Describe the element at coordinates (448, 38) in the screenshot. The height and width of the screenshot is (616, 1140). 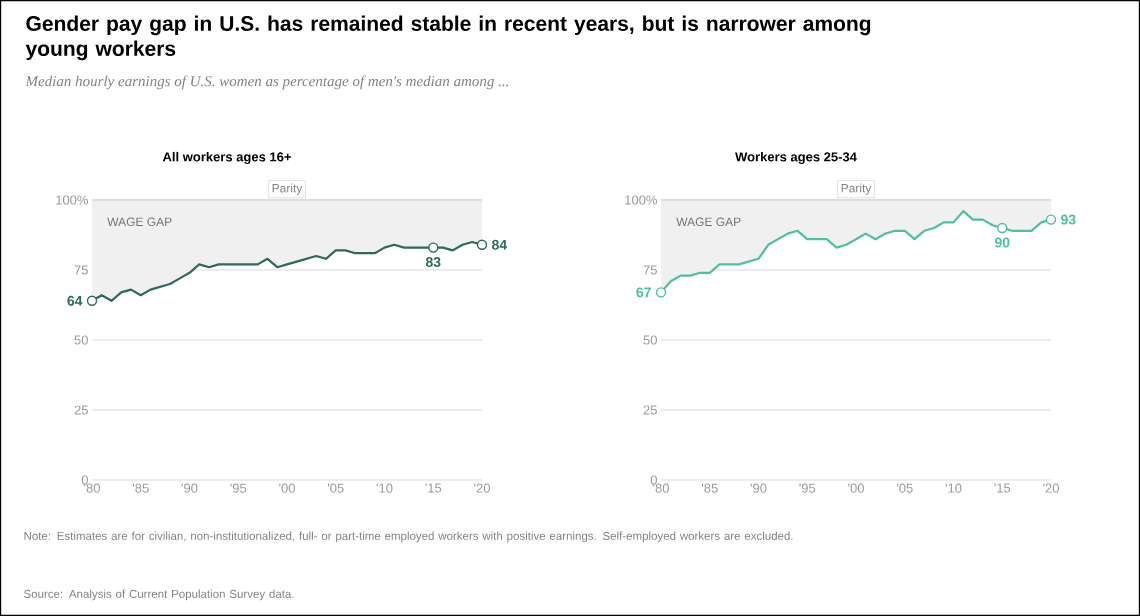
I see `text: Gender pay gap in U.S. has remained stable in recent years, but is narrower among young workers` at that location.